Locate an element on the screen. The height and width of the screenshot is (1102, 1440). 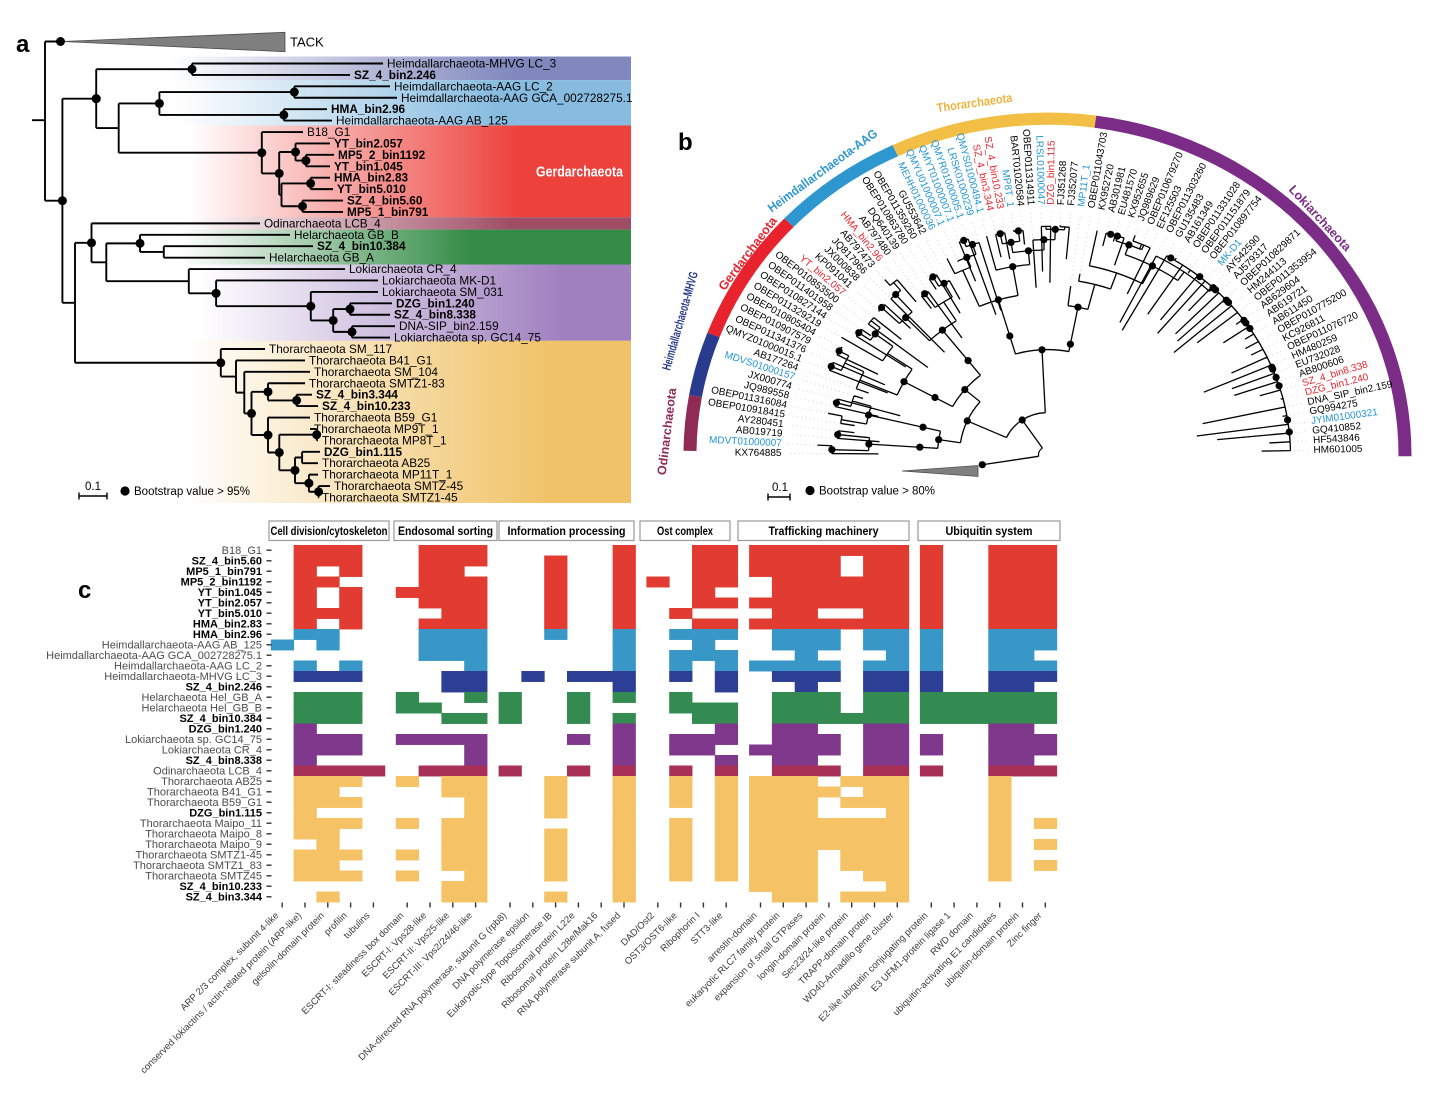
svg-text: Helarchaeota GB_A is located at coordinates (321, 258).